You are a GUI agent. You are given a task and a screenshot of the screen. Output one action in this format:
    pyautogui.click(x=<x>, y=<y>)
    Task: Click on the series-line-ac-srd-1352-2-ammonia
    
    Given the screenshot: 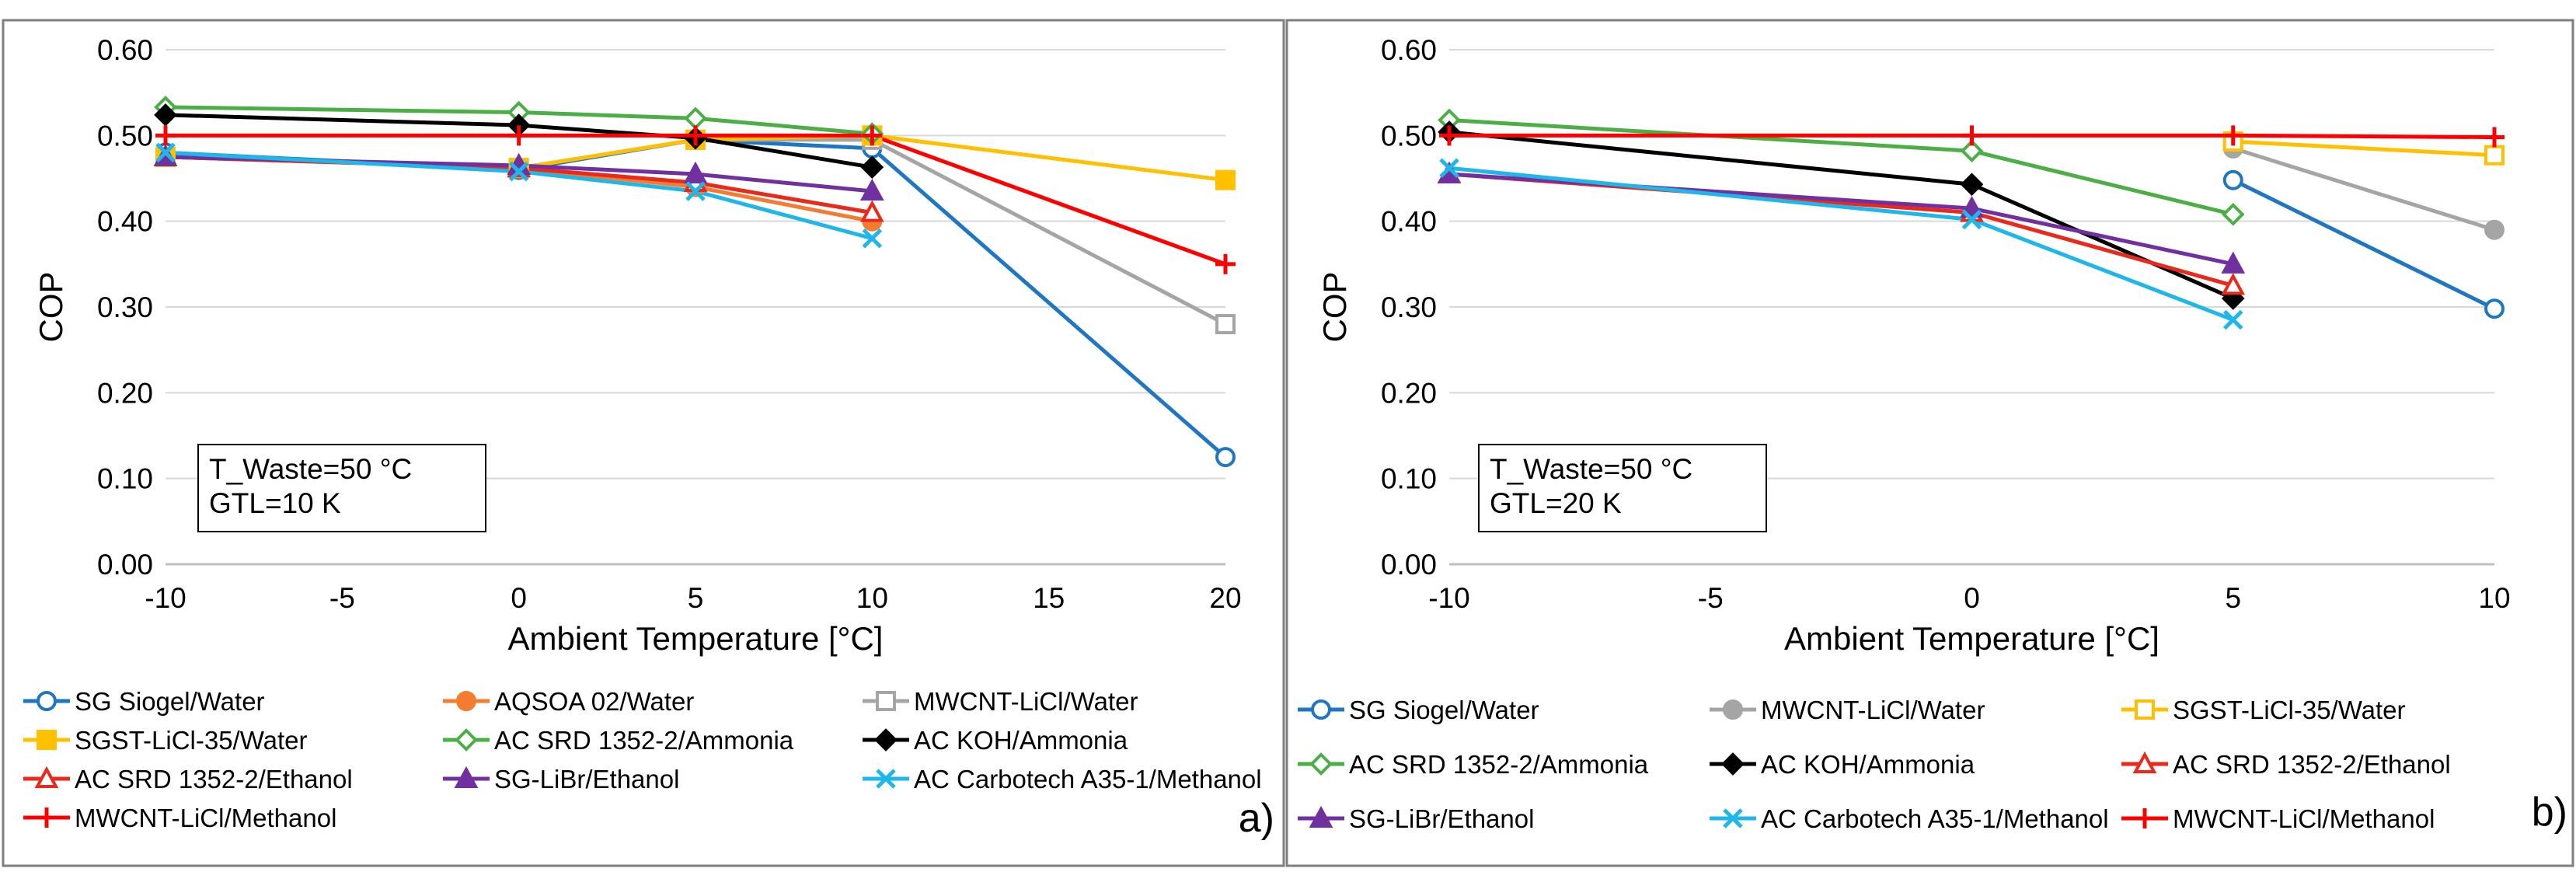 What is the action you would take?
    pyautogui.click(x=519, y=120)
    